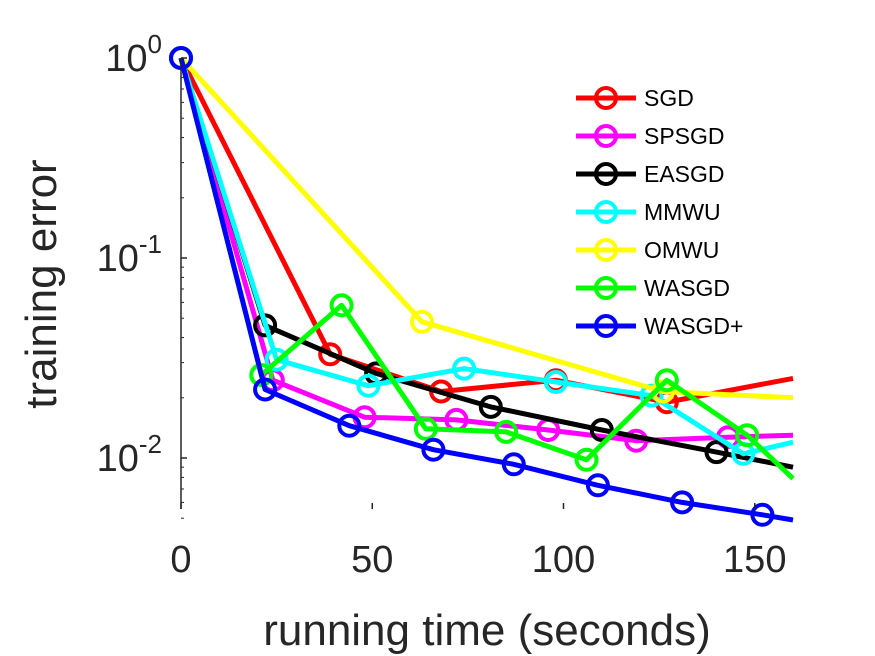 The height and width of the screenshot is (656, 875). Describe the element at coordinates (684, 136) in the screenshot. I see `legend-label: SPSGD` at that location.